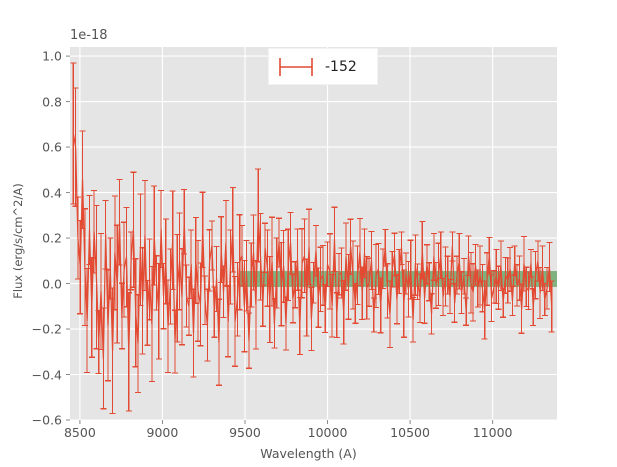 The image size is (617, 467). What do you see at coordinates (341, 66) in the screenshot?
I see `legend-entry-label: -152` at bounding box center [341, 66].